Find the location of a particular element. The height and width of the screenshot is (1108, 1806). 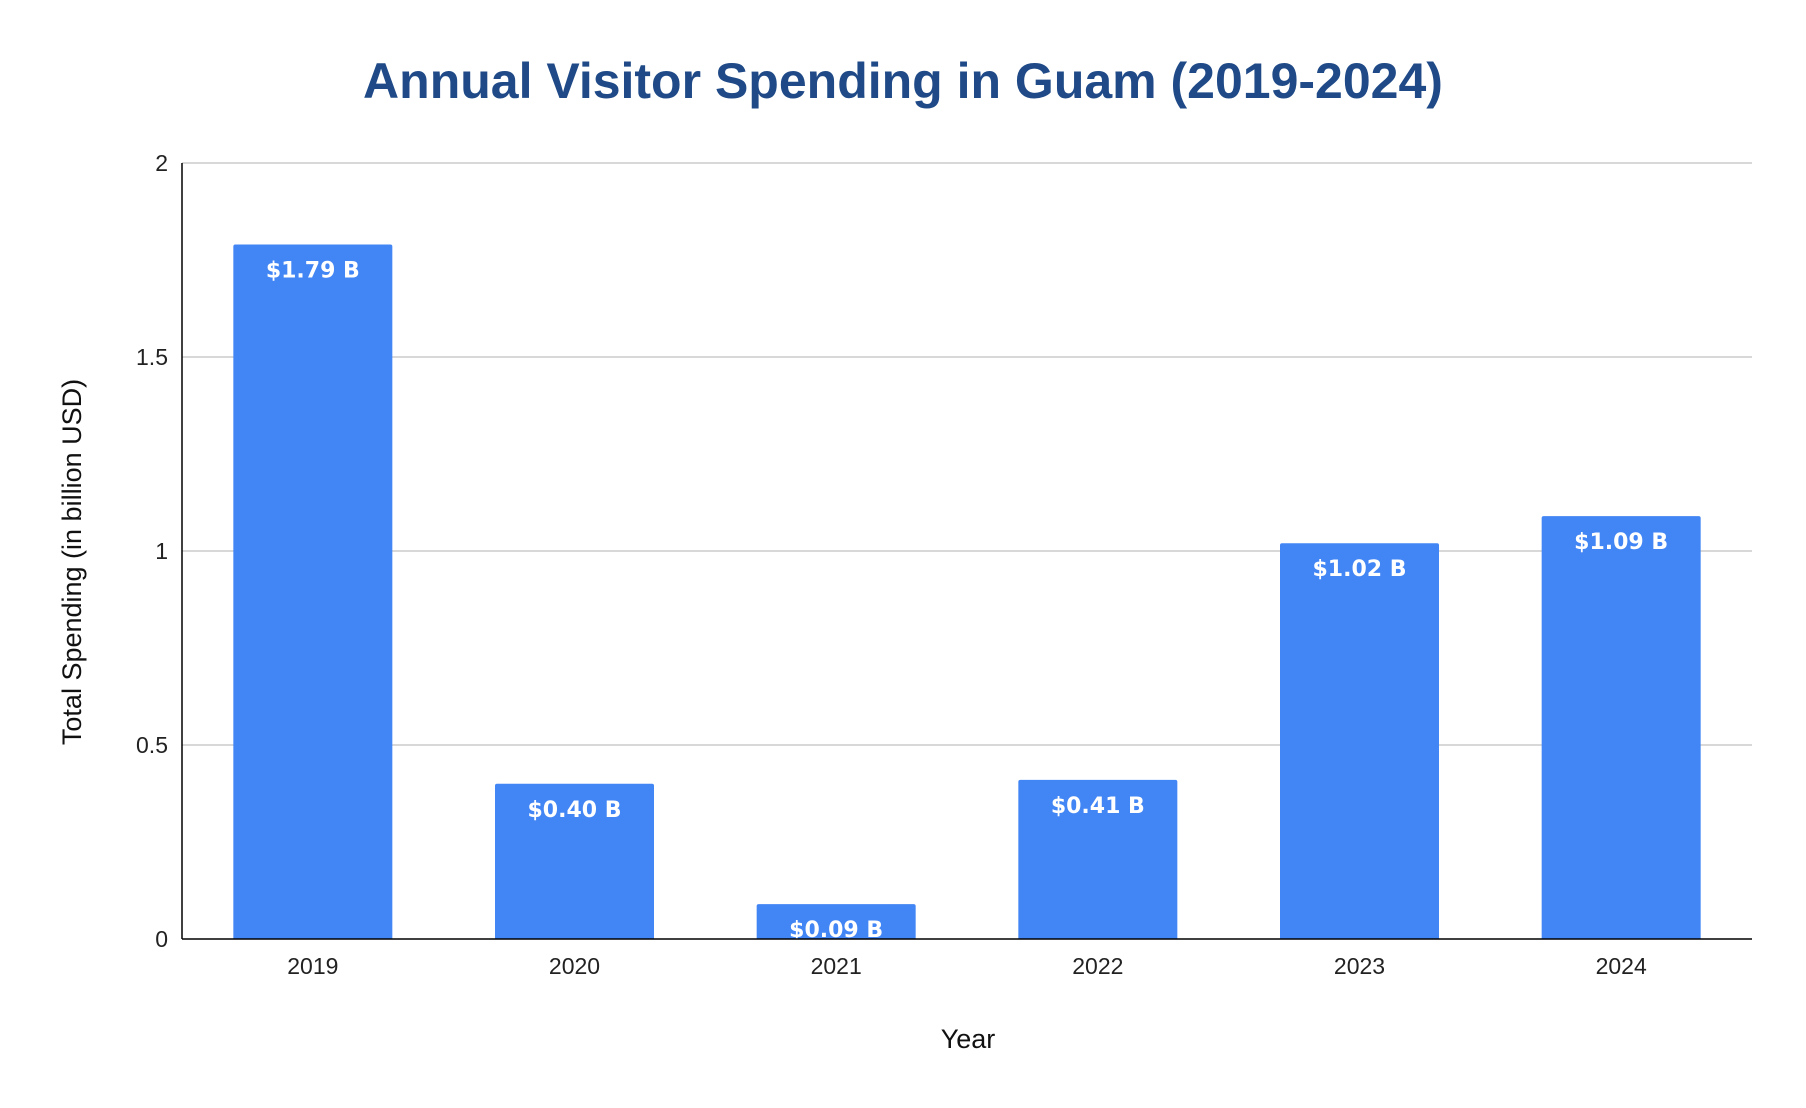

y-axis-title: Total Spending (in billion USD) is located at coordinates (72, 562).